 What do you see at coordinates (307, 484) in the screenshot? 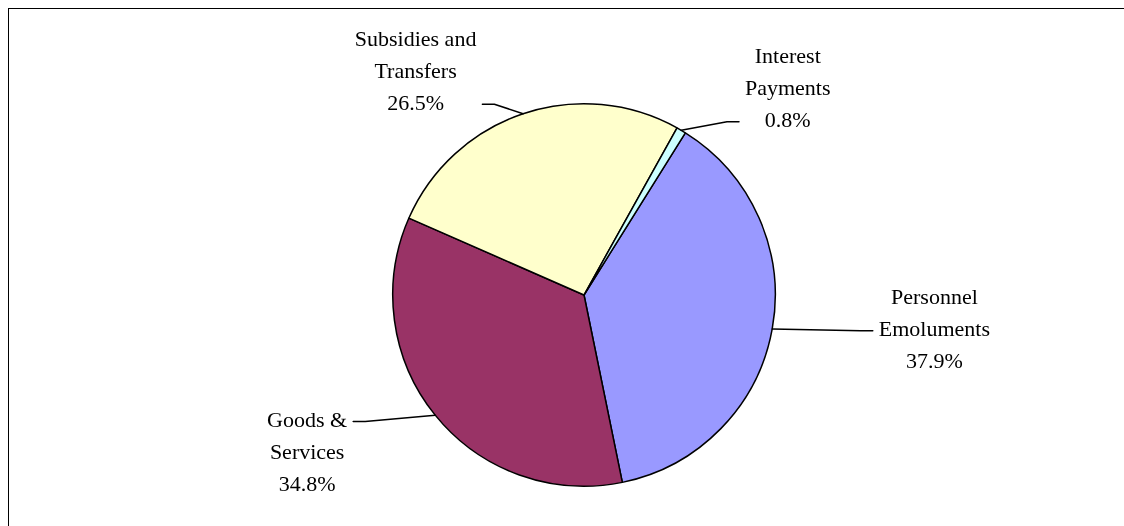
I see `data-label: 34.8%` at bounding box center [307, 484].